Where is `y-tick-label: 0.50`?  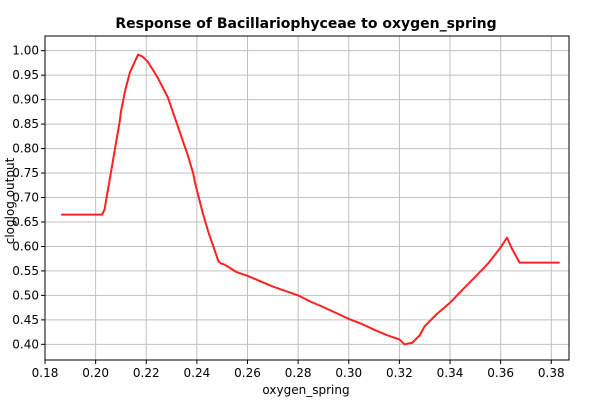 y-tick-label: 0.50 is located at coordinates (25, 295).